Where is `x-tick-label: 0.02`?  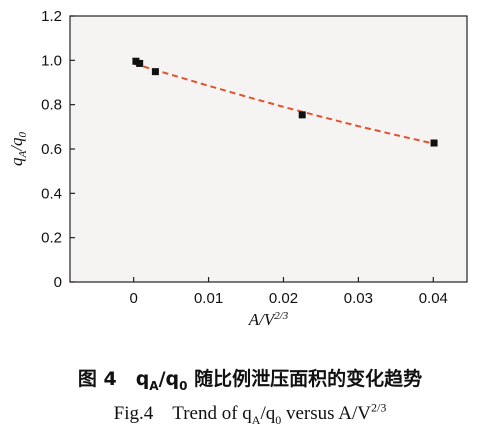
x-tick-label: 0.02 is located at coordinates (283, 298).